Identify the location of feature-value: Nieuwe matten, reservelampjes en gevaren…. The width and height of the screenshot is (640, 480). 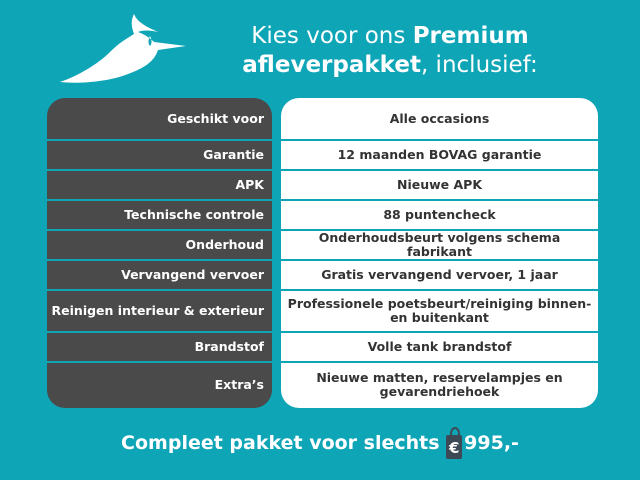
(439, 384).